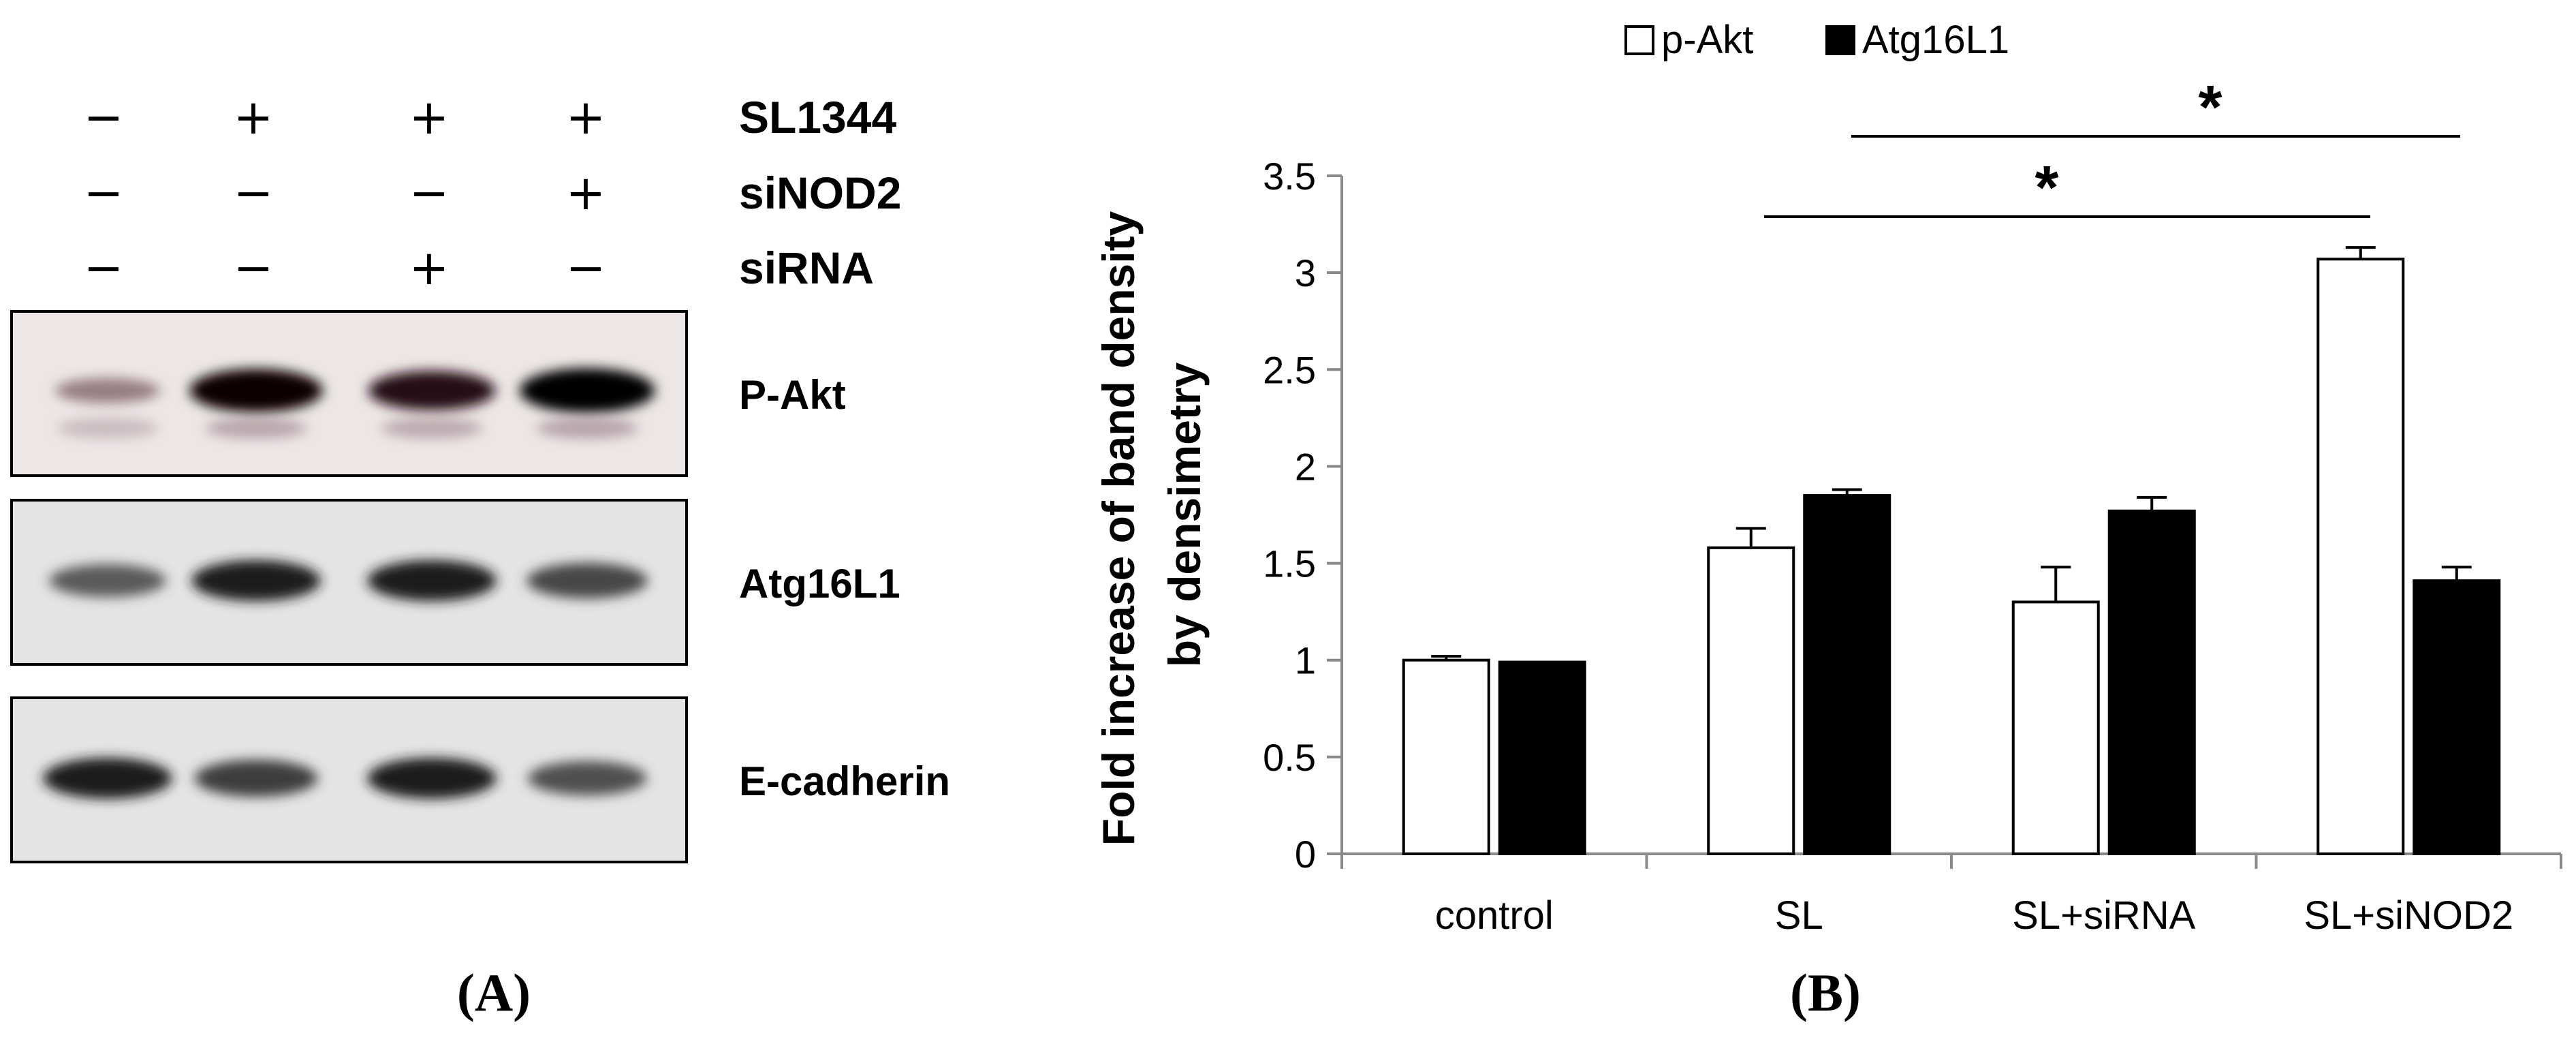  What do you see at coordinates (1825, 992) in the screenshot?
I see `panel-b-caption: (B)` at bounding box center [1825, 992].